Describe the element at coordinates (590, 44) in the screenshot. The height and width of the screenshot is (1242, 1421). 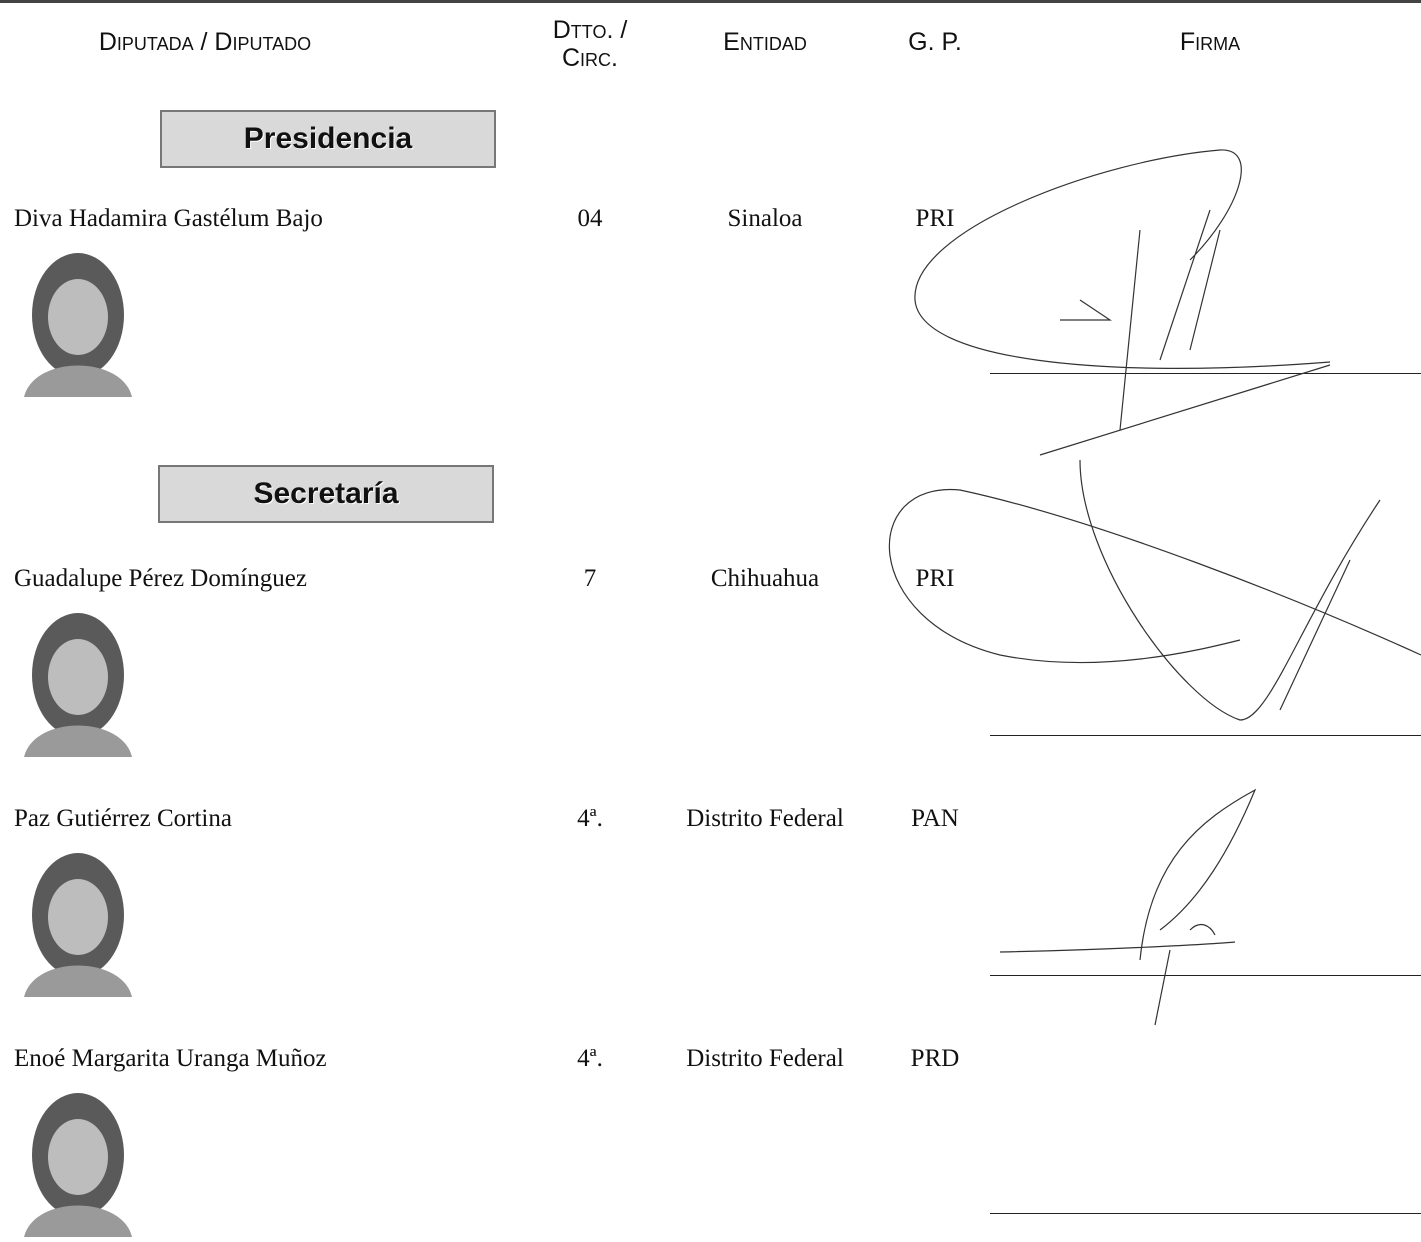
I see `column-header: Dtto. / Circ.` at that location.